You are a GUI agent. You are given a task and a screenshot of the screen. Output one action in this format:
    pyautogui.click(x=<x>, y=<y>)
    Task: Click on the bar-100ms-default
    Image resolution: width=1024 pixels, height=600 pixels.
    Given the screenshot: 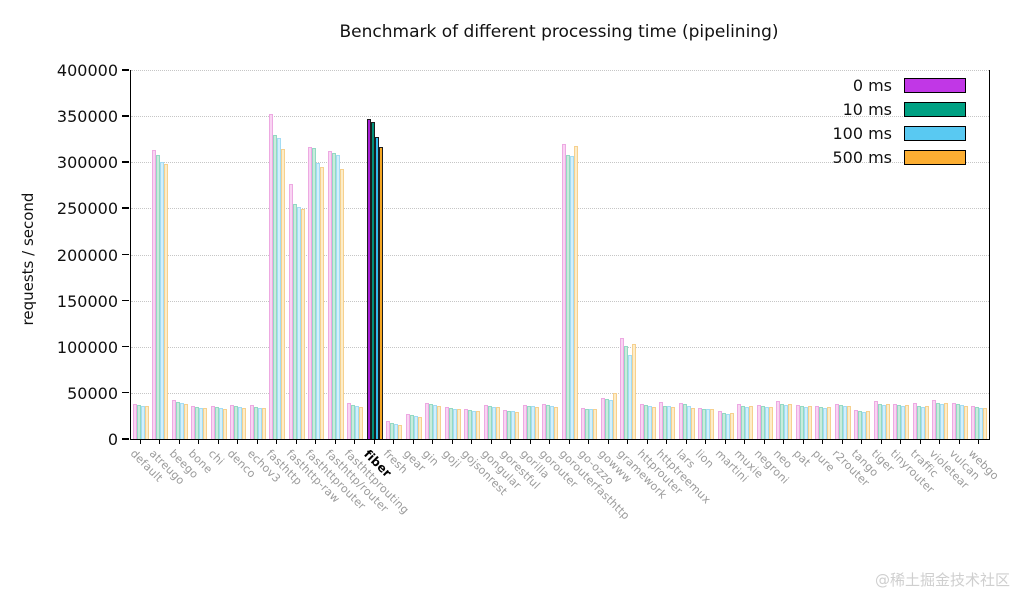 What is the action you would take?
    pyautogui.click(x=142, y=422)
    